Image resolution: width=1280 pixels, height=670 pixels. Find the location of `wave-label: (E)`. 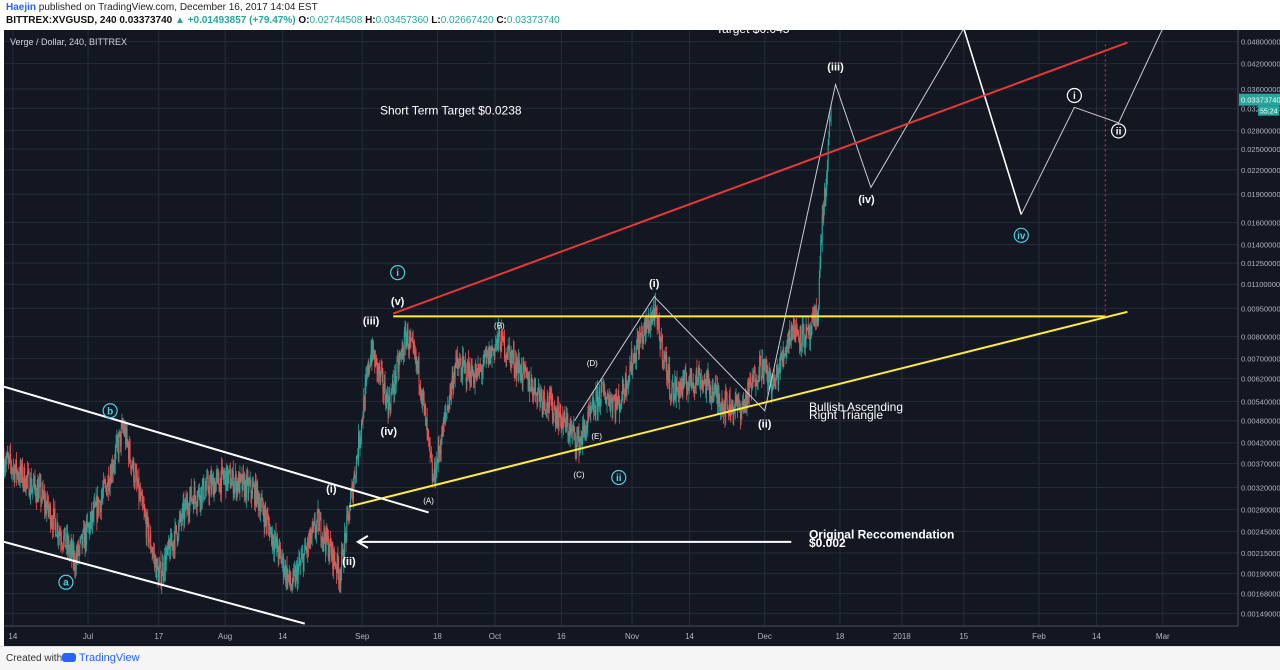

wave-label: (E) is located at coordinates (596, 436).